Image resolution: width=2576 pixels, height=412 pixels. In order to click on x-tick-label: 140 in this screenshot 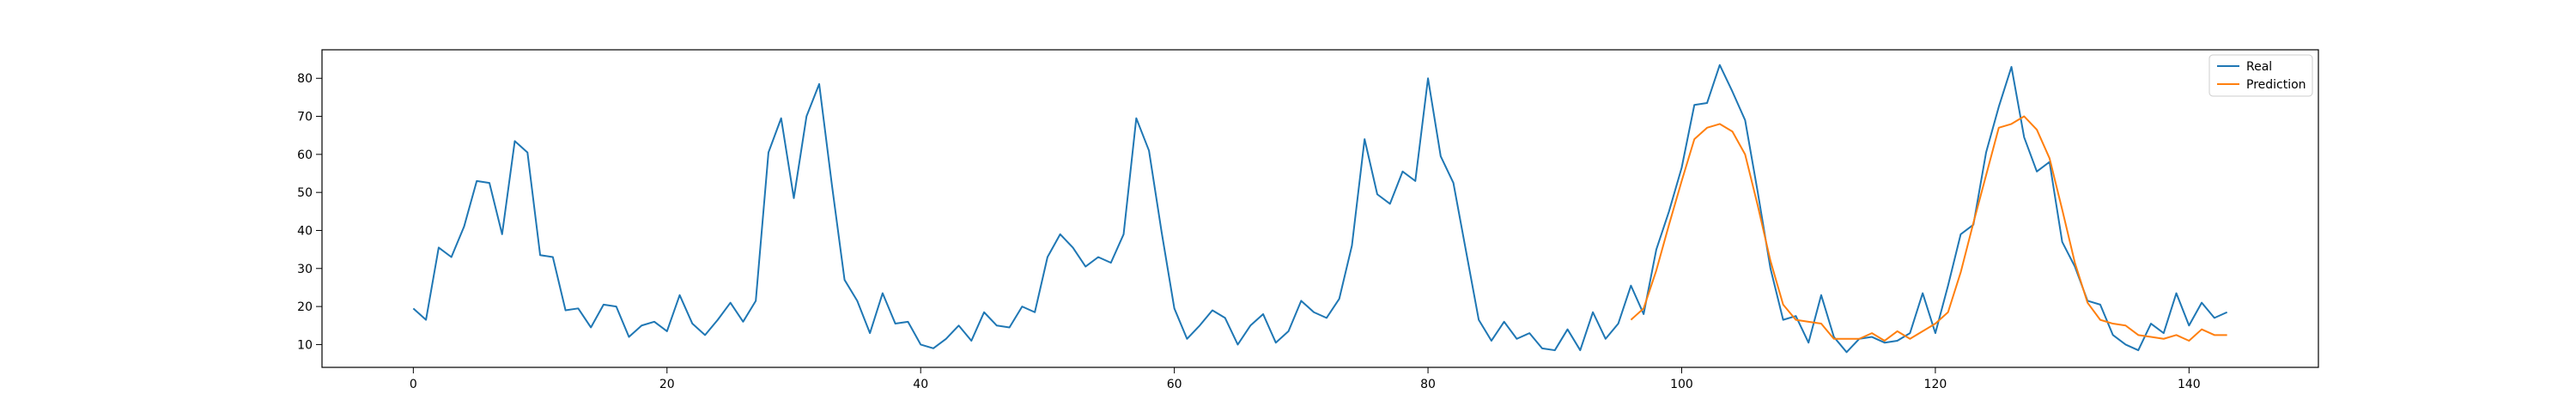, I will do `click(2189, 384)`.